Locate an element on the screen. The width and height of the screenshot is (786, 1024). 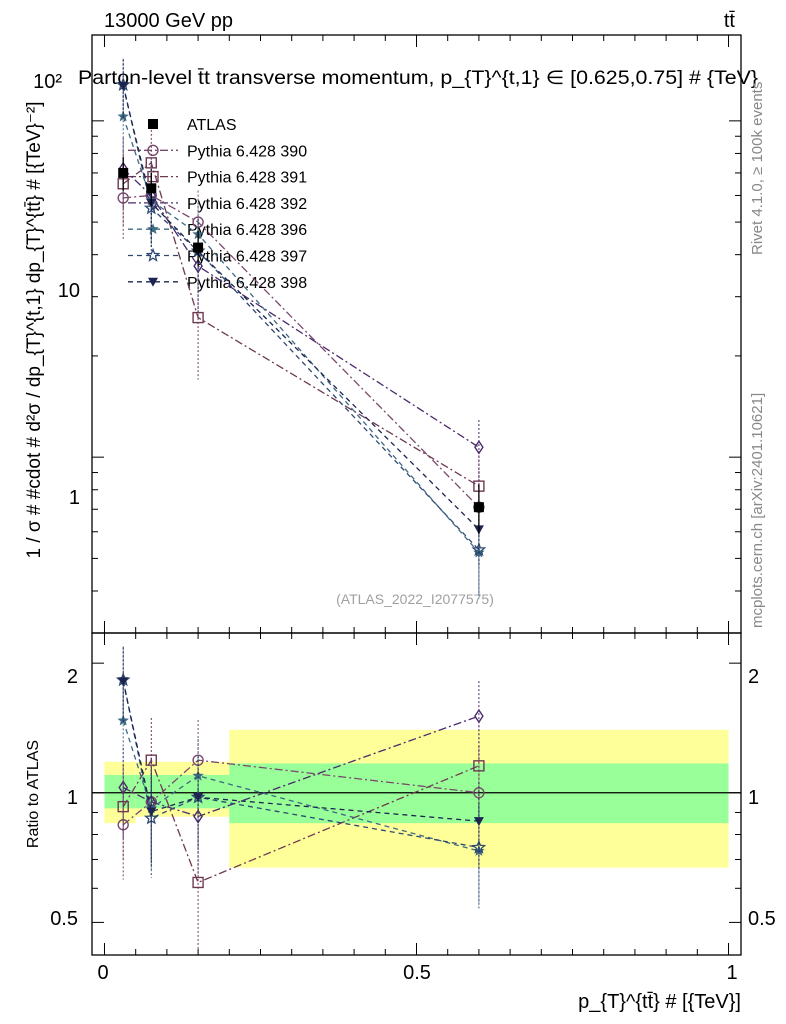
legend-label: Pythia 6.428 396 is located at coordinates (247, 230).